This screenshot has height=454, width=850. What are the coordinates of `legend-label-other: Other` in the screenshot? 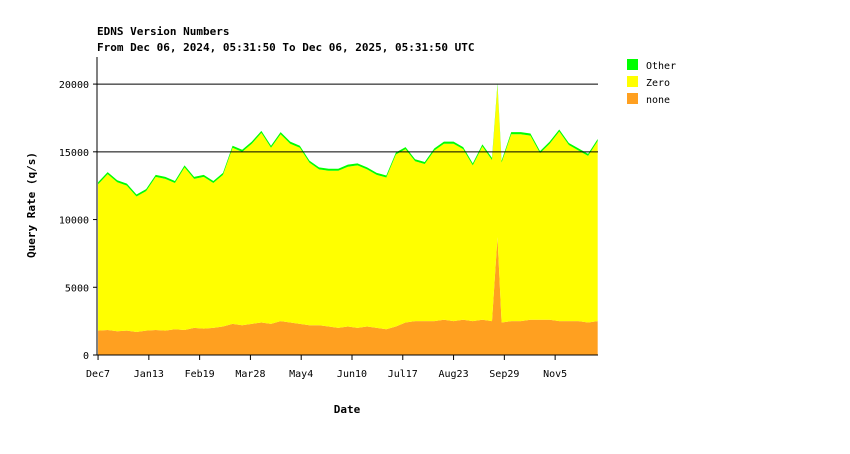 It's located at (661, 66).